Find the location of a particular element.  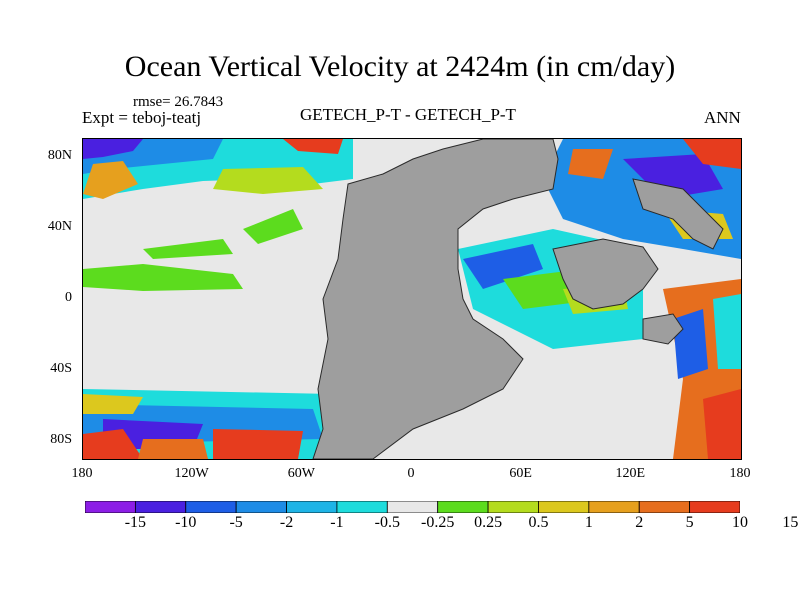

colorbar-label-2: -5 is located at coordinates (236, 522).